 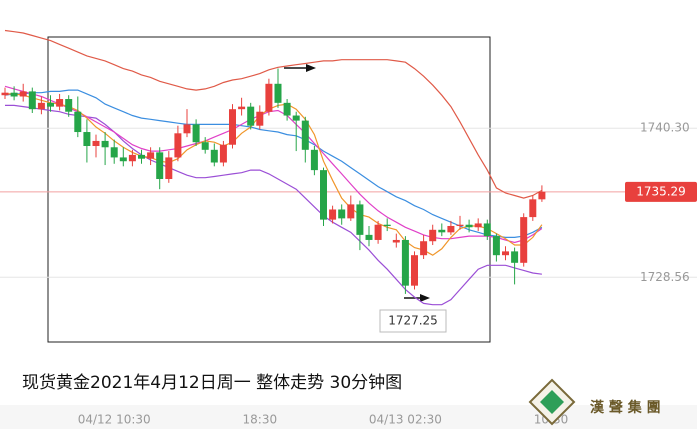 I want to click on x-axis-band, so click(x=348, y=417).